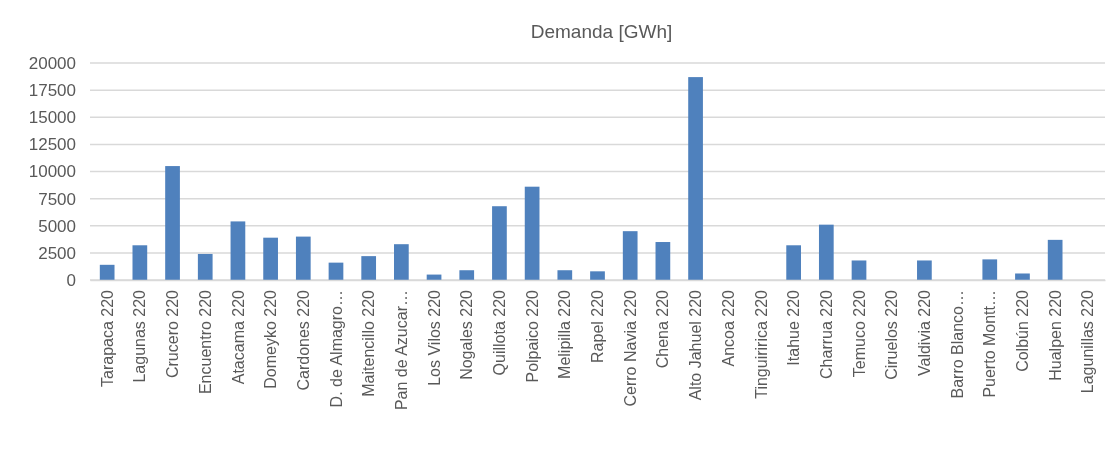 The width and height of the screenshot is (1113, 450). I want to click on x-tick-label: Melipilla 220, so click(565, 334).